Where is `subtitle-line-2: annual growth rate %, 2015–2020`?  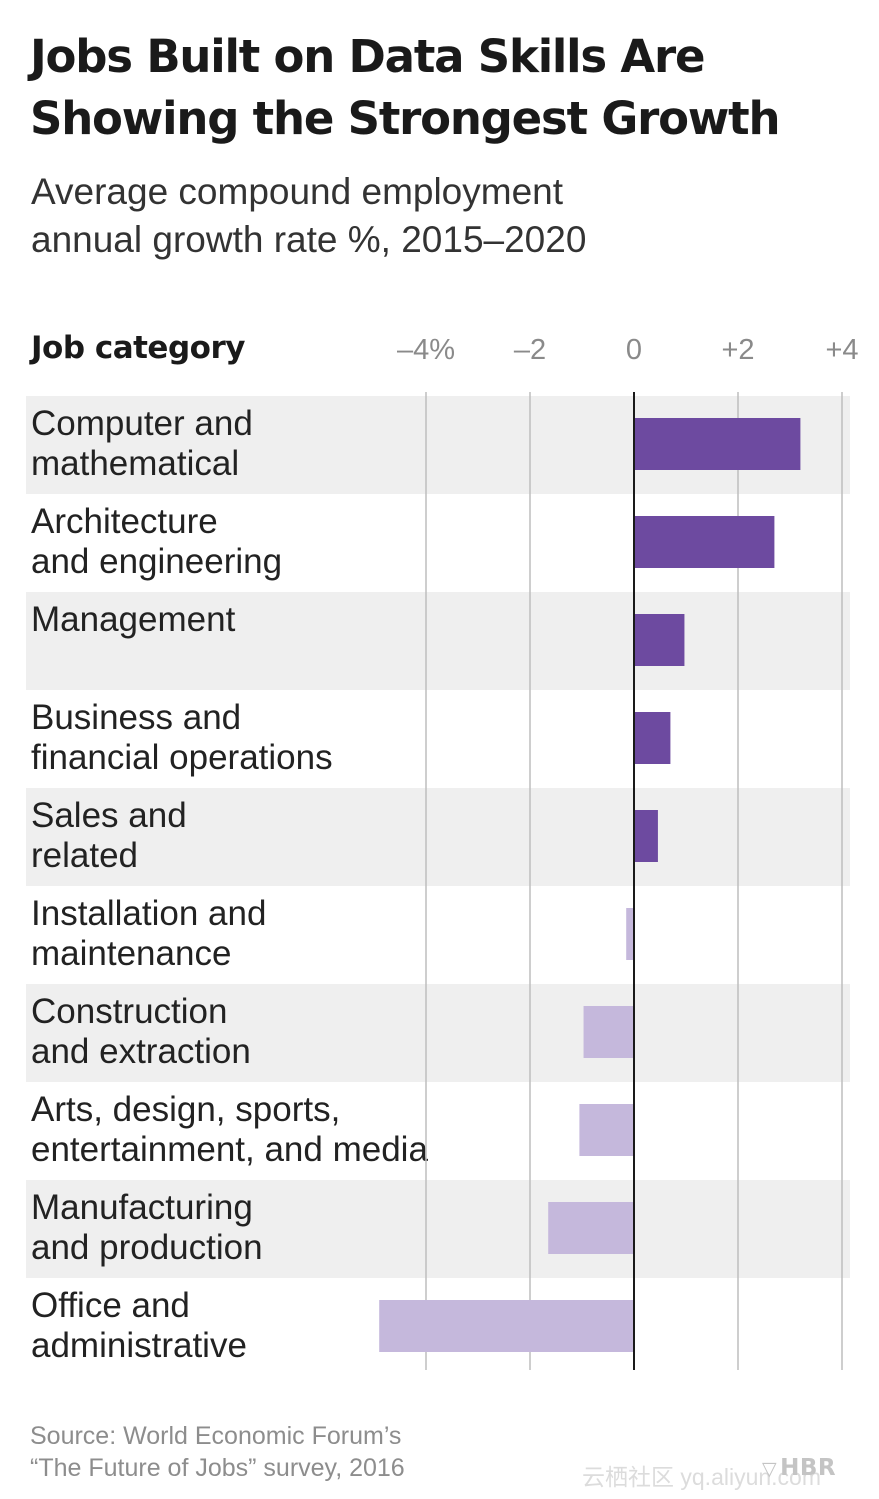 subtitle-line-2: annual growth rate %, 2015–2020 is located at coordinates (309, 239).